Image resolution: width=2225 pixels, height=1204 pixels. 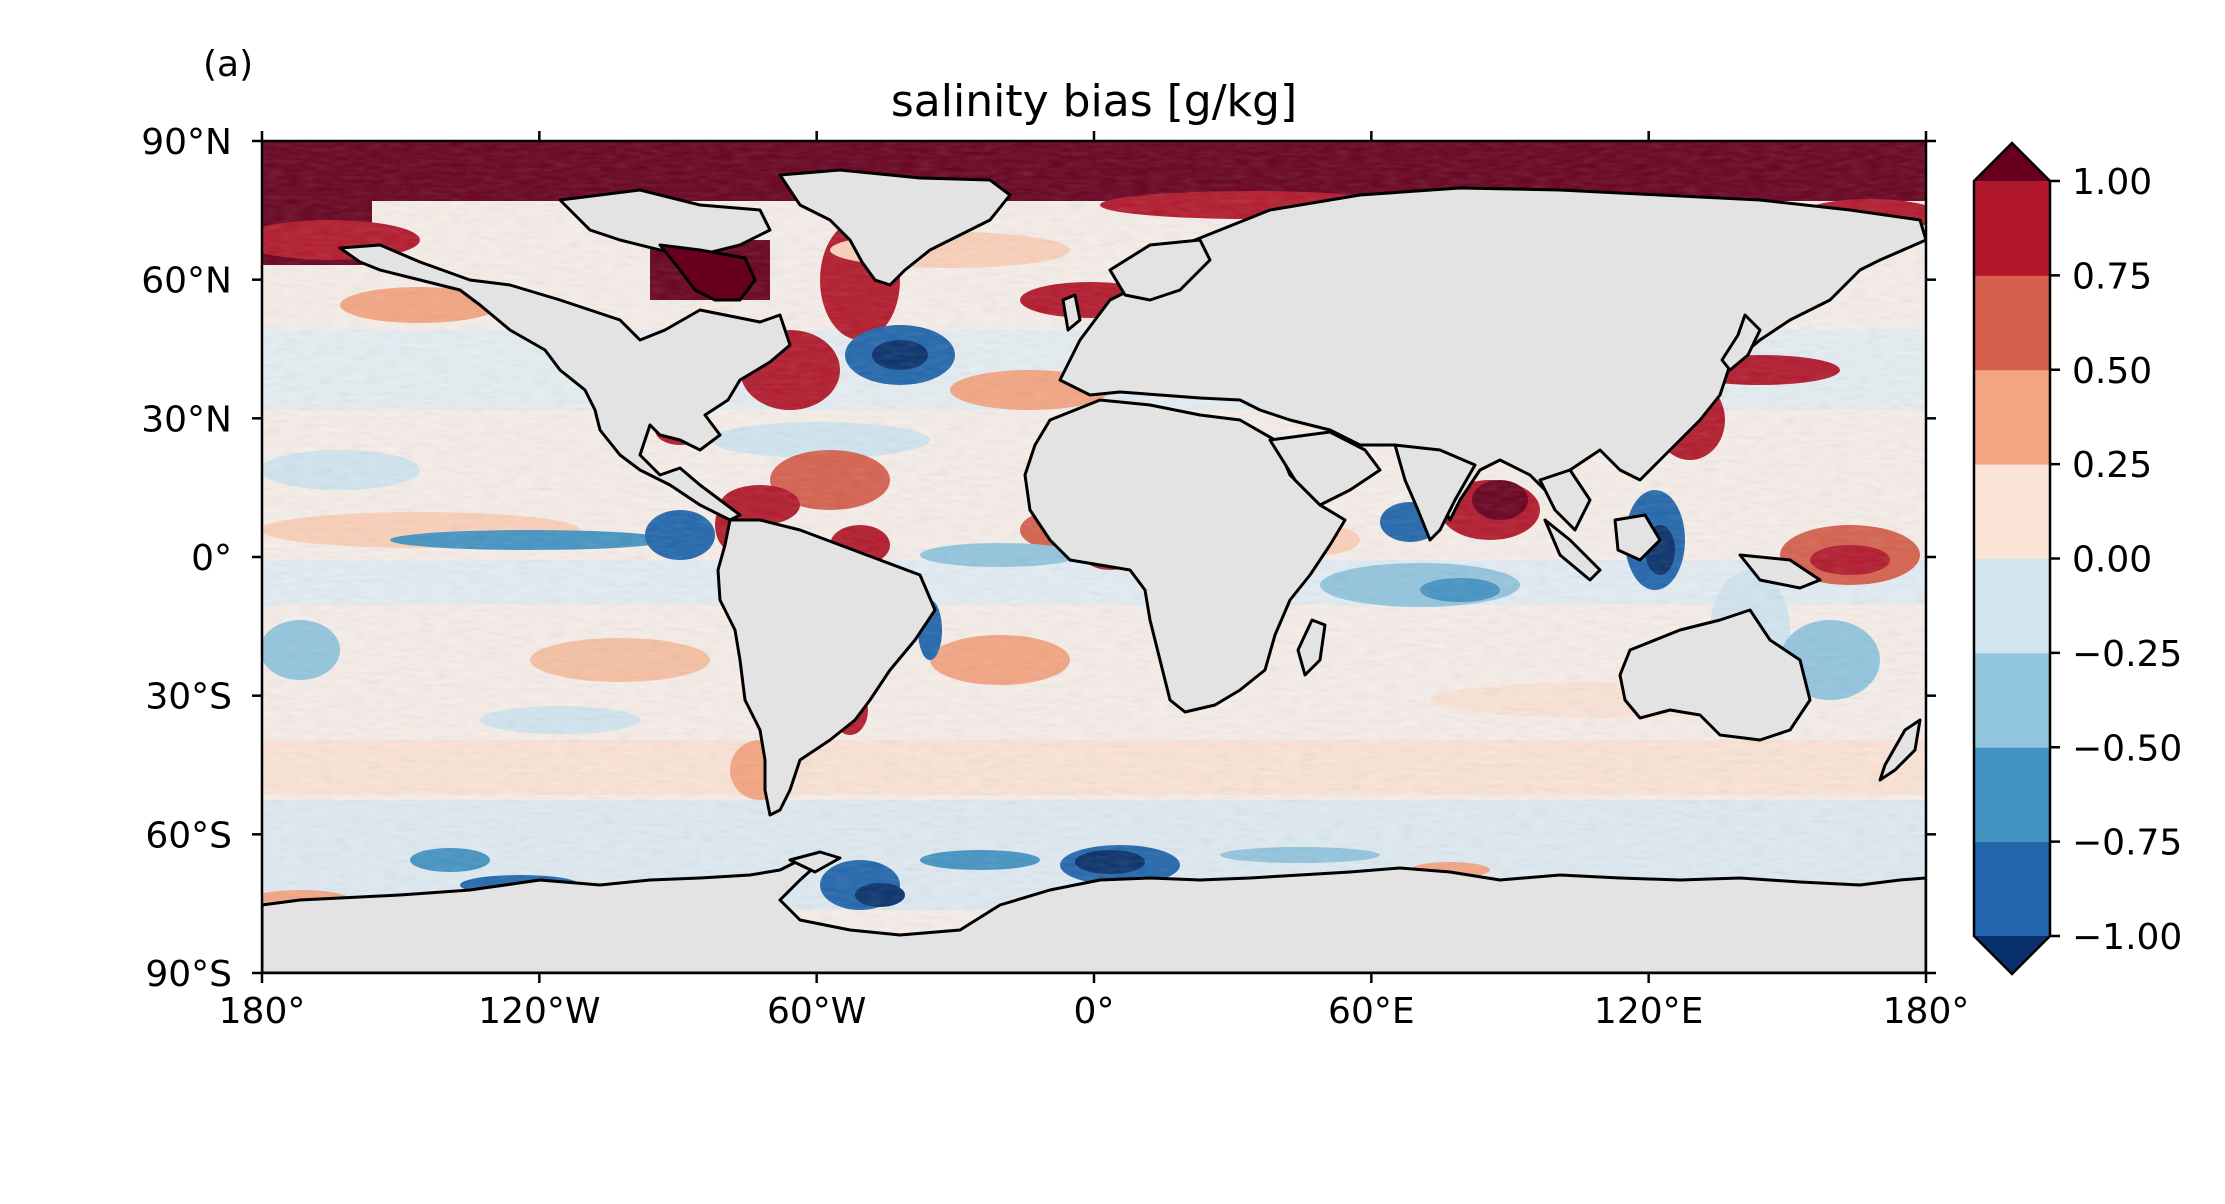 What do you see at coordinates (1565, 500) in the screenshot?
I see `southeast-asia` at bounding box center [1565, 500].